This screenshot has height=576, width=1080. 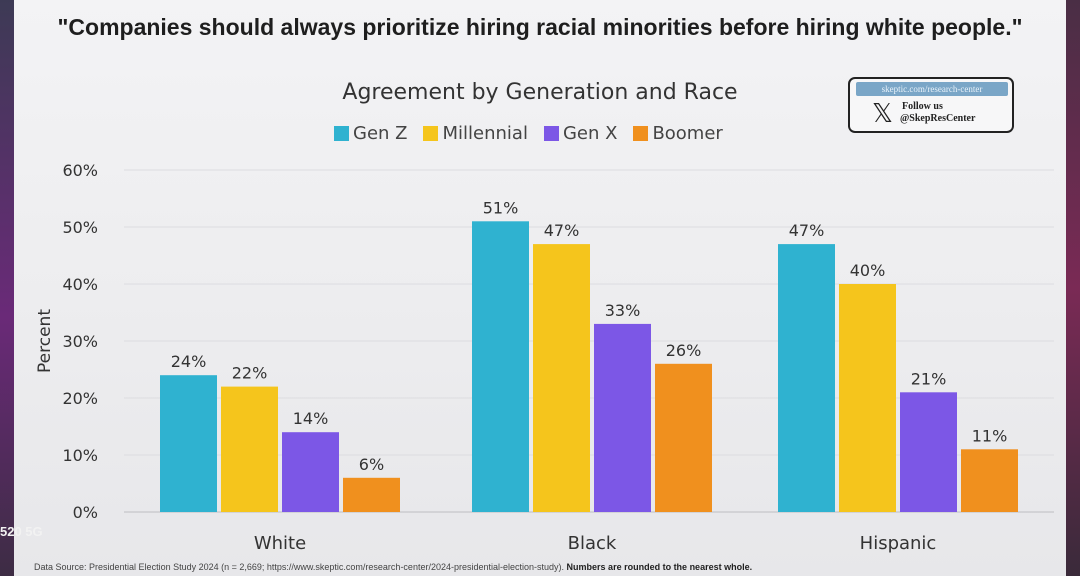 I want to click on data-label: 22%, so click(x=250, y=373).